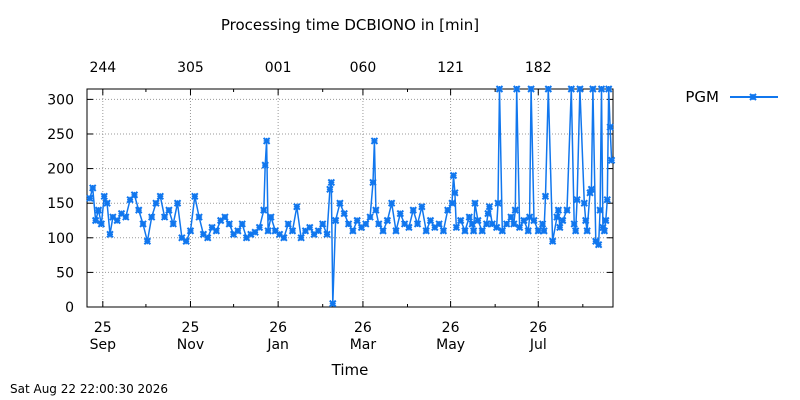 This screenshot has width=800, height=400. I want to click on x-tick-label-month: May, so click(450, 345).